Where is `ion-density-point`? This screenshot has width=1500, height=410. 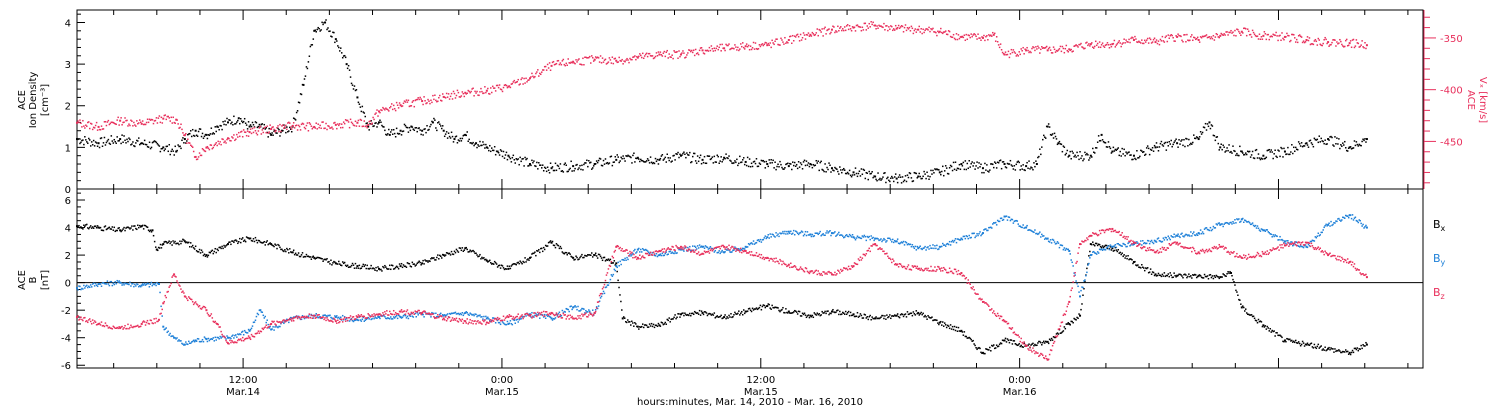
ion-density-point is located at coordinates (1058, 143).